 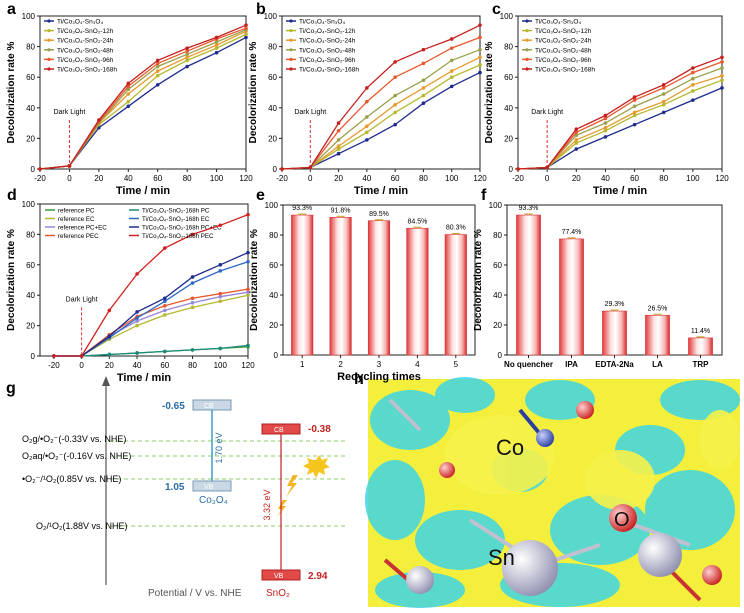 What do you see at coordinates (11, 280) in the screenshot?
I see `y-axis-label: Decolorization rate %` at bounding box center [11, 280].